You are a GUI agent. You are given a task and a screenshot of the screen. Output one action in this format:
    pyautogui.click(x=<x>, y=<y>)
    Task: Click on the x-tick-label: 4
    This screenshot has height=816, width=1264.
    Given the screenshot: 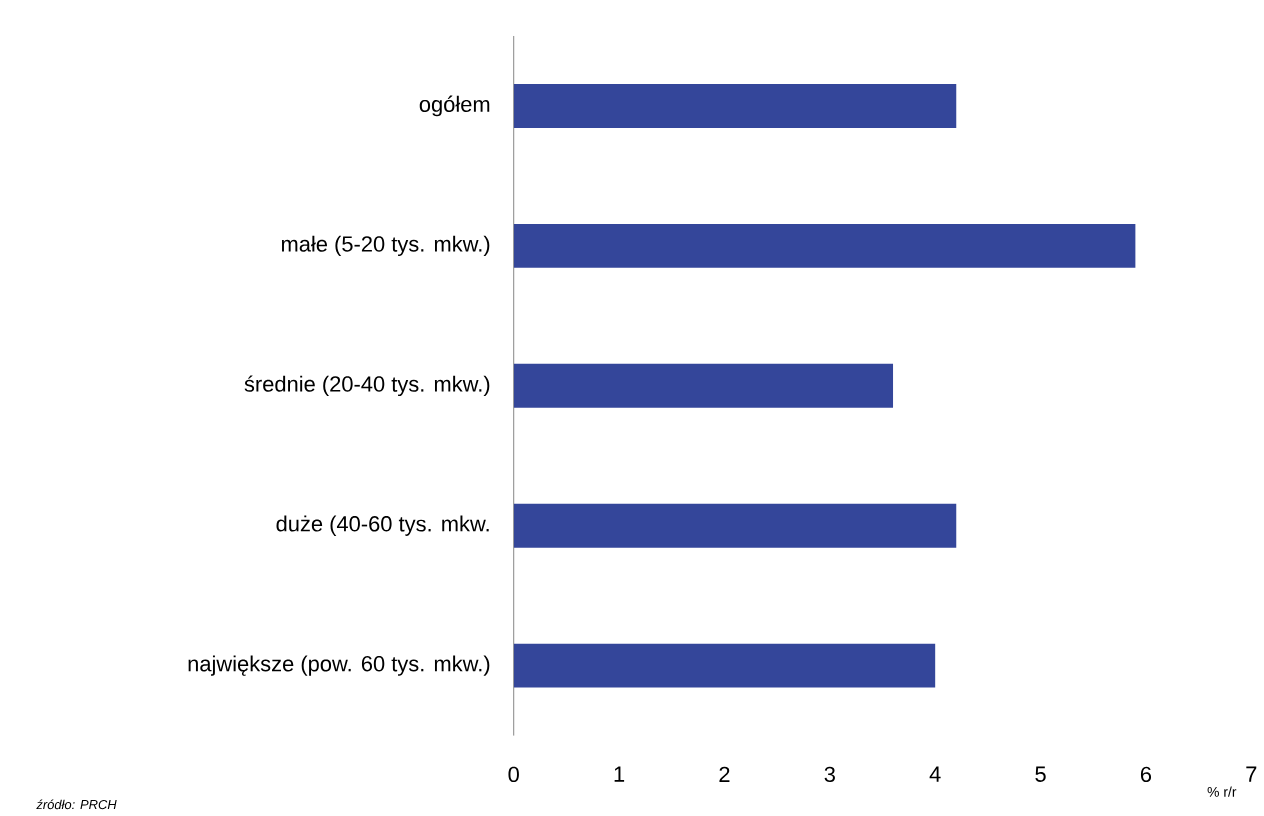 What is the action you would take?
    pyautogui.click(x=935, y=774)
    